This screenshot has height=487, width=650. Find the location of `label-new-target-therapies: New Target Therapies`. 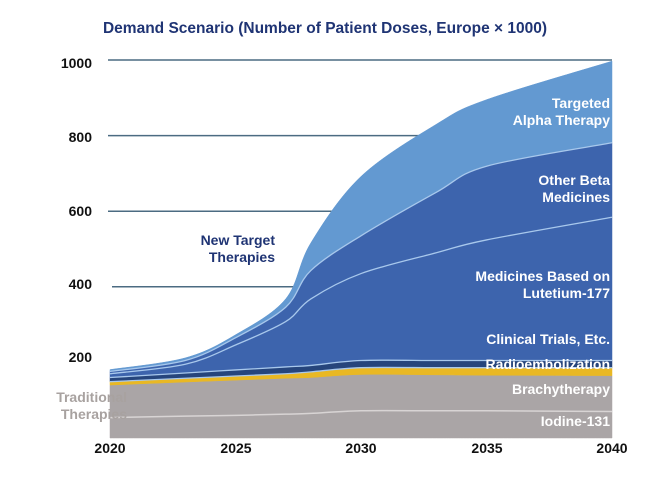

label-new-target-therapies: New Target Therapies is located at coordinates (237, 248).